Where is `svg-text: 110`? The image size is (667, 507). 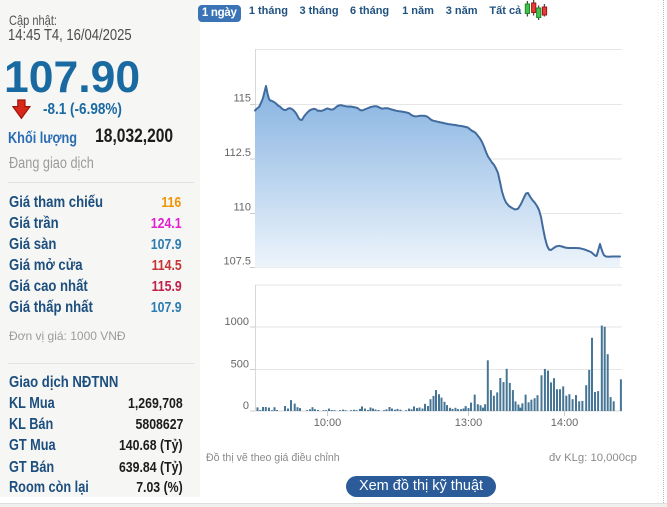
svg-text: 110 is located at coordinates (242, 208).